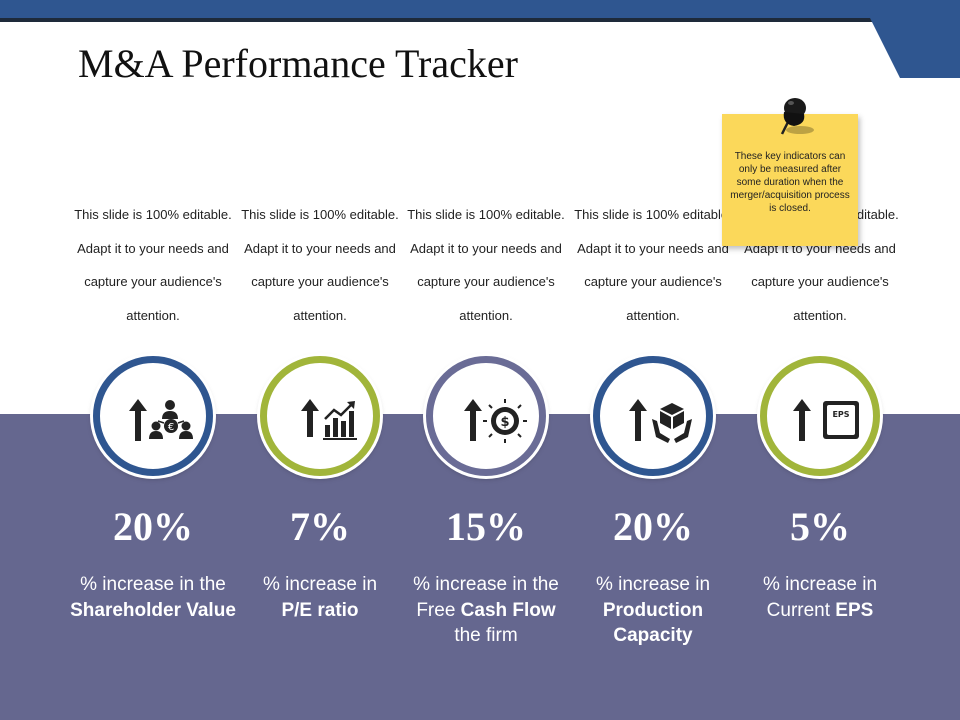 This screenshot has height=720, width=960. Describe the element at coordinates (320, 597) in the screenshot. I see `metric-label: % increase in P/E ratio` at that location.